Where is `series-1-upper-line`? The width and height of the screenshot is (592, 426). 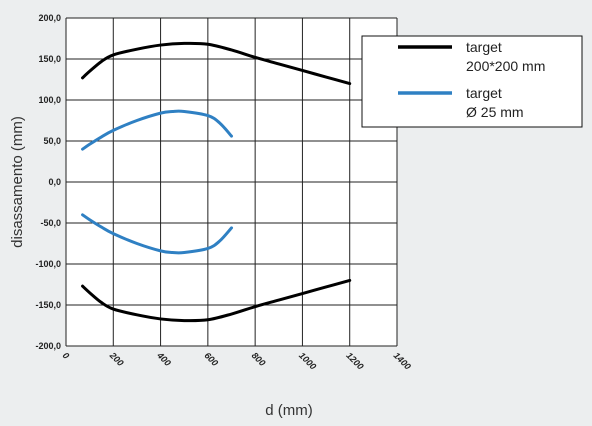
series-1-upper-line is located at coordinates (157, 130).